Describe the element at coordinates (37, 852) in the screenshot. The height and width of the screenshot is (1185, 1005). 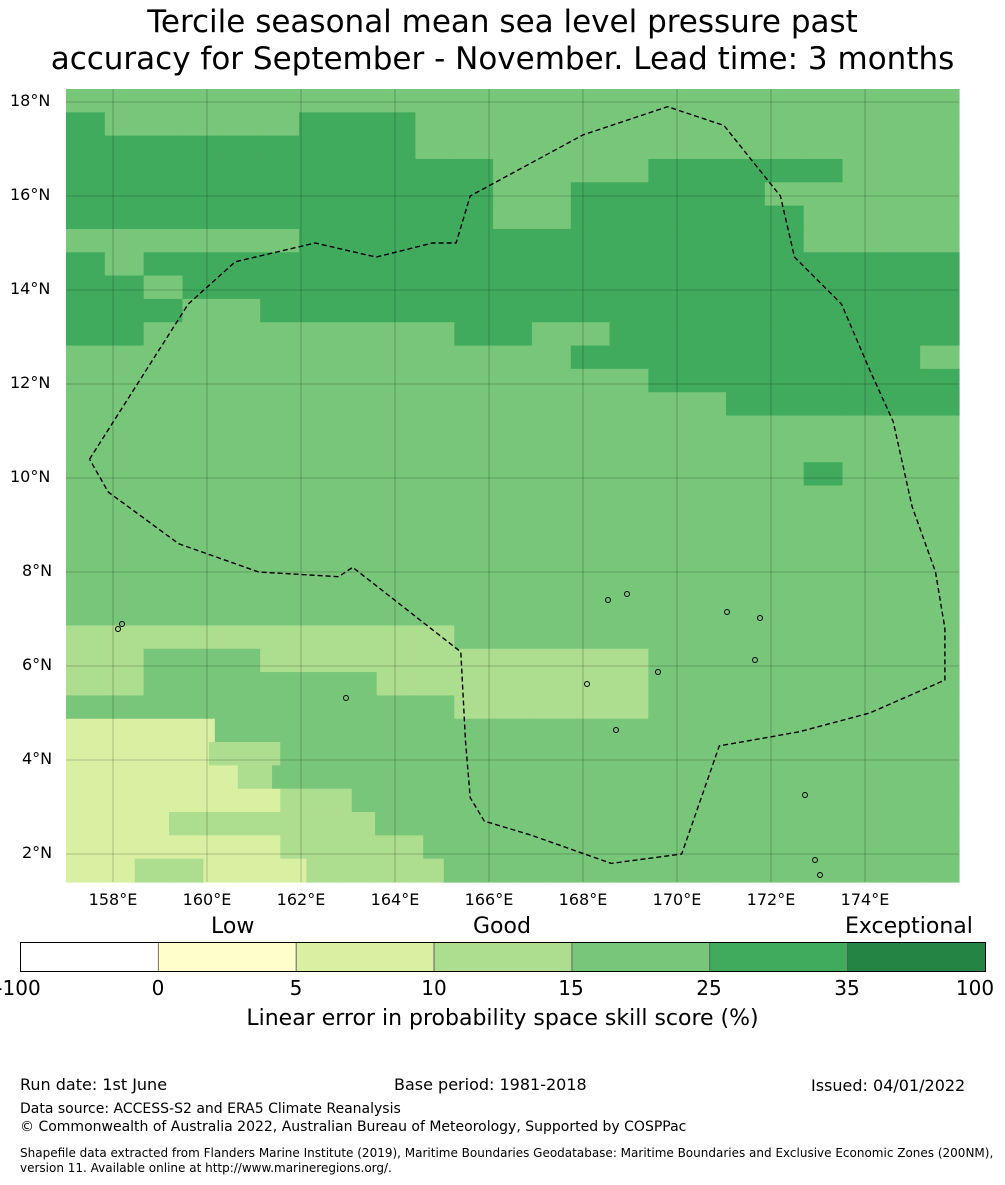
I see `lat-label-2n: 2°N` at that location.